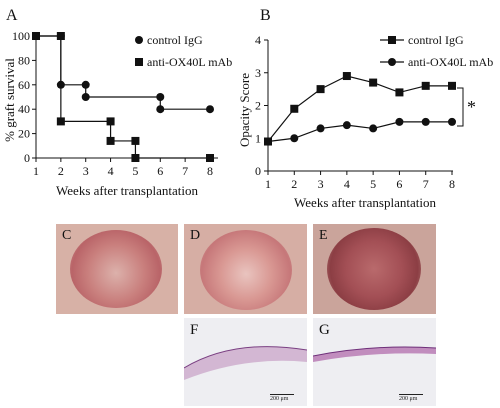 Image resolution: width=500 pixels, height=408 pixels. I want to click on photo-d: D, so click(245, 269).